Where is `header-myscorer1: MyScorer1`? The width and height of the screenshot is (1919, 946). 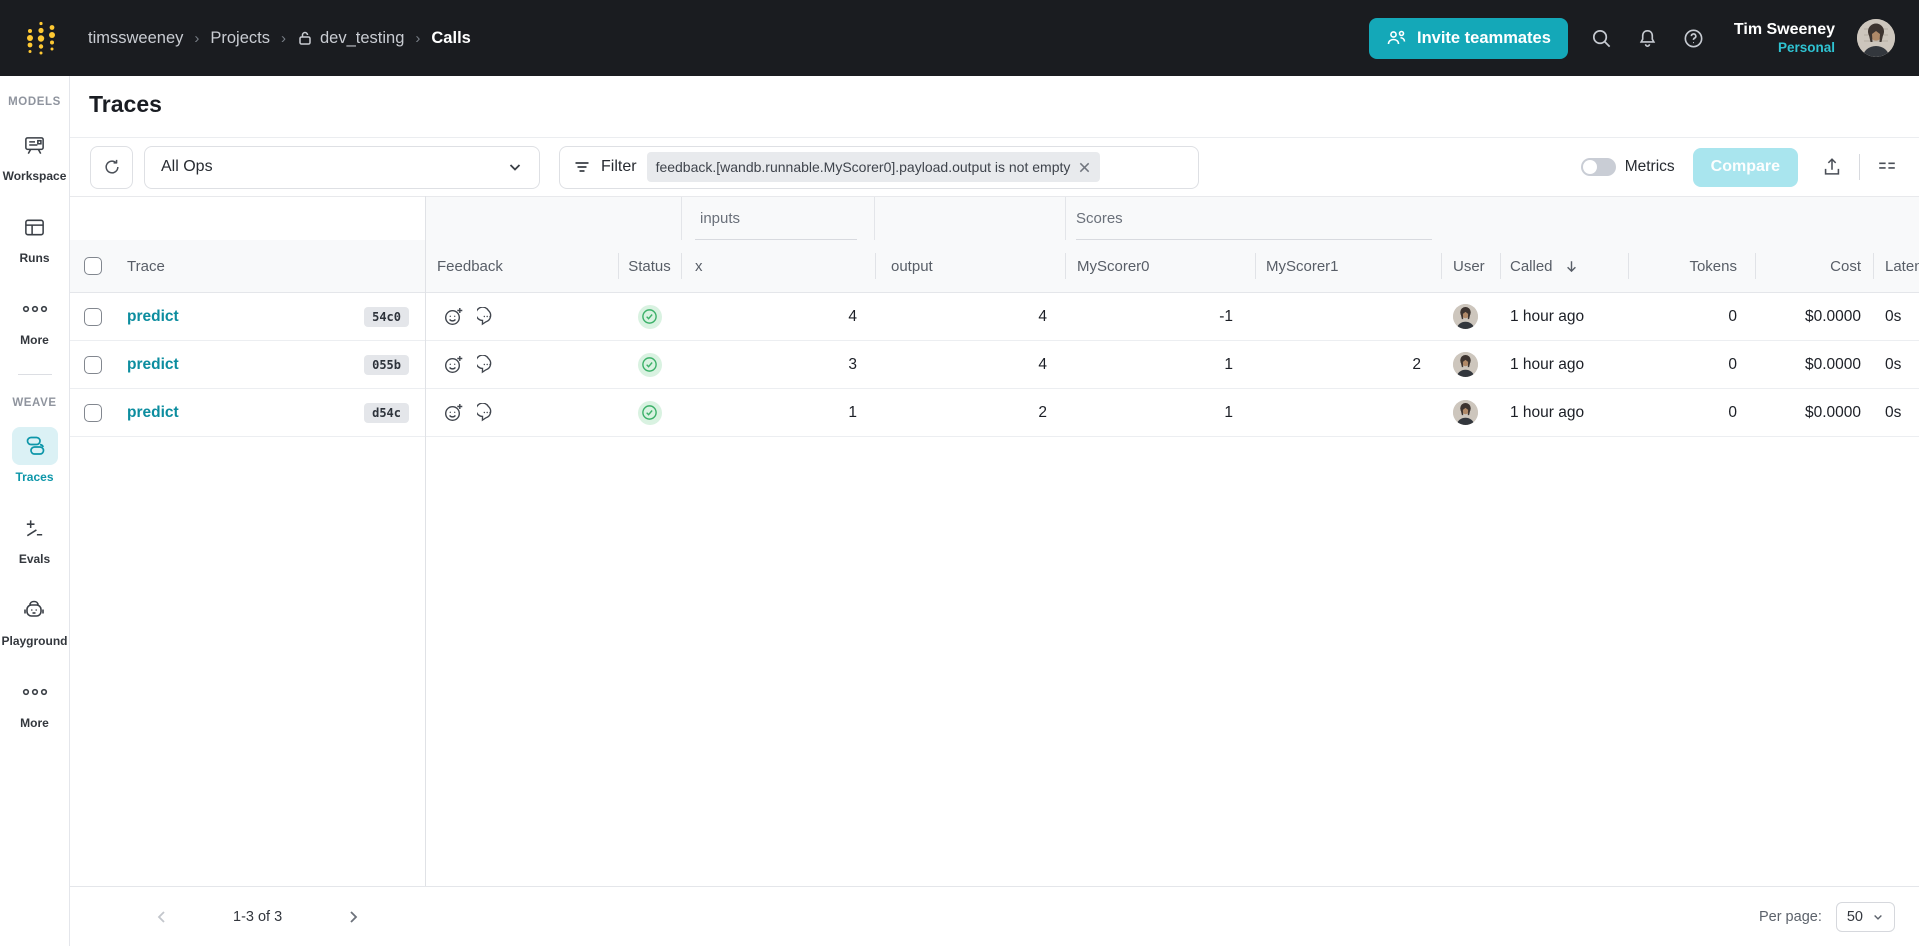
header-myscorer1: MyScorer1 is located at coordinates (1348, 266).